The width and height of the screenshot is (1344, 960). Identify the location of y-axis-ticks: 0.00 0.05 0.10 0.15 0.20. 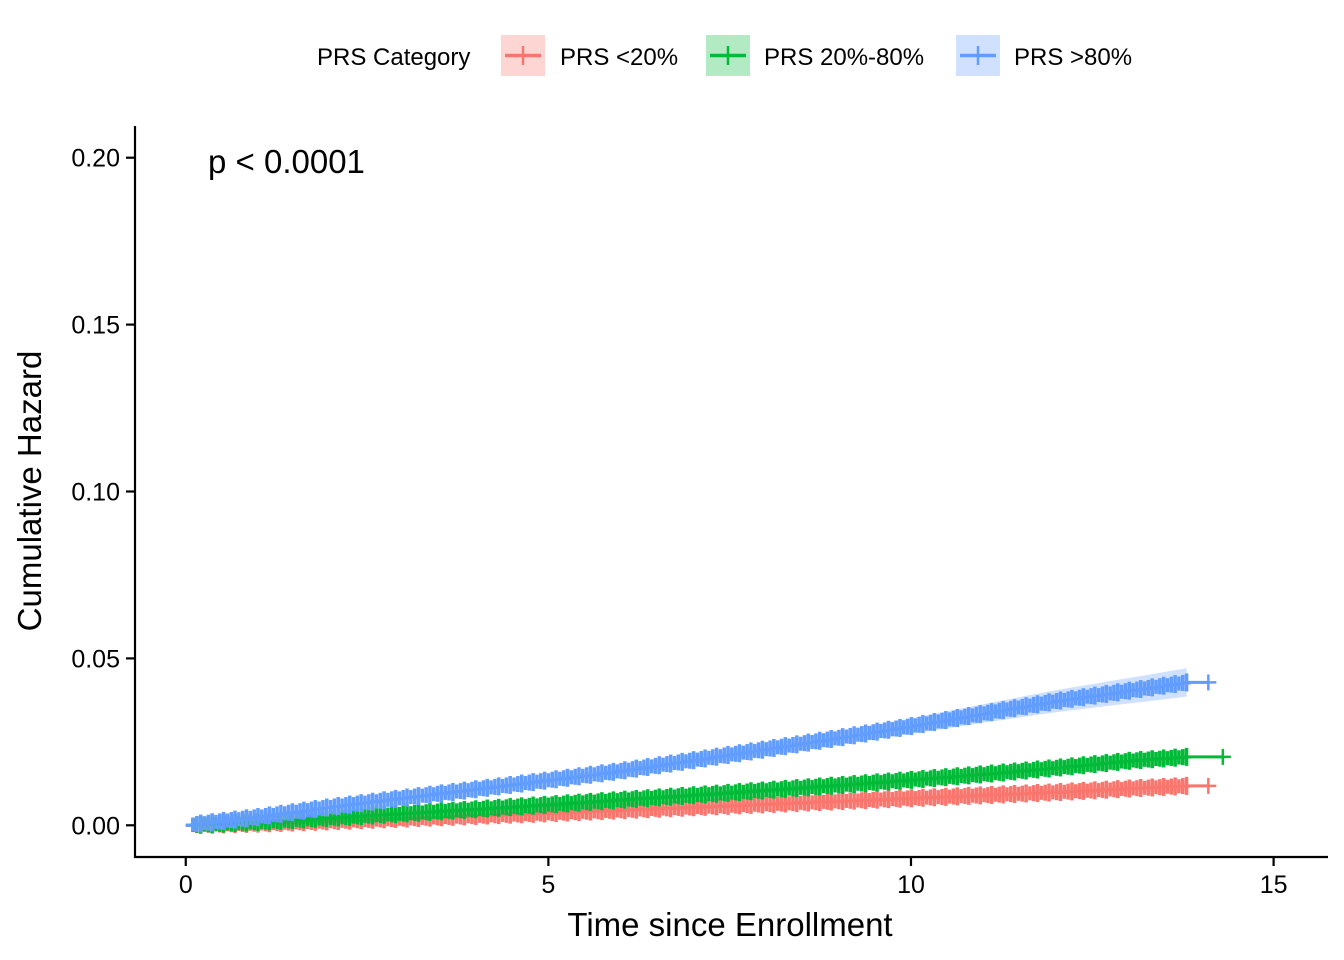
(103, 492).